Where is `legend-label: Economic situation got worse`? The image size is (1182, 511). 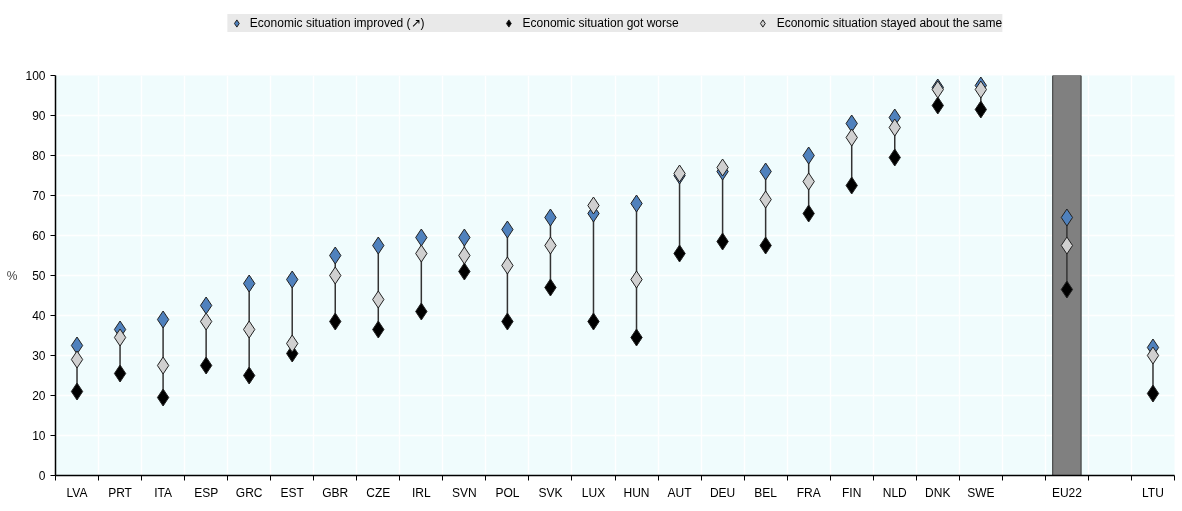 legend-label: Economic situation got worse is located at coordinates (600, 22).